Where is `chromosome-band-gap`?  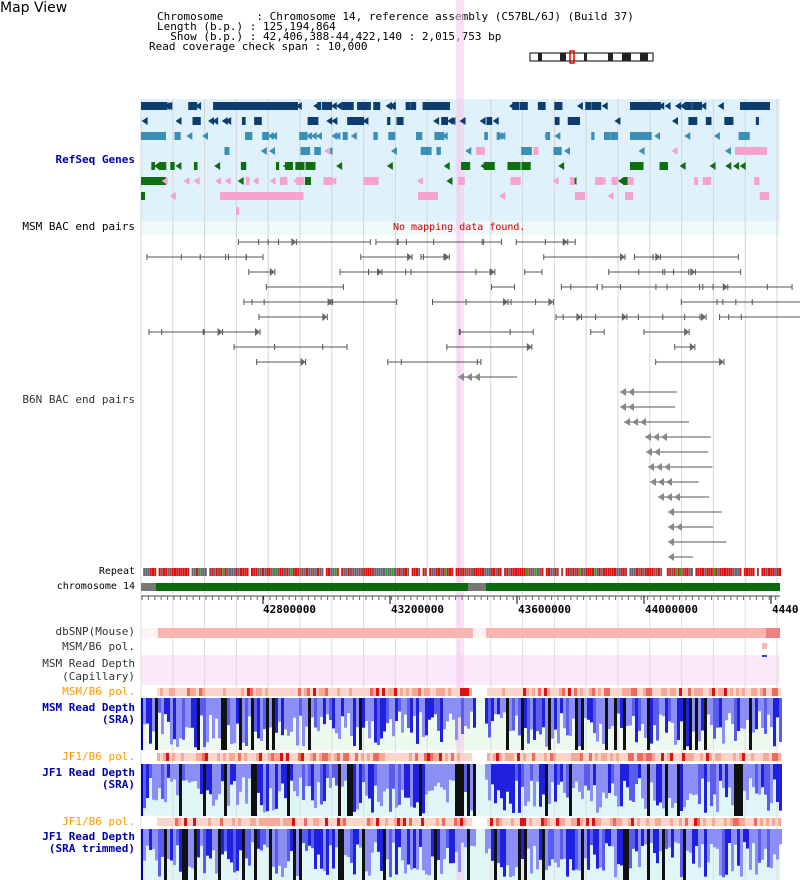 chromosome-band-gap is located at coordinates (477, 587).